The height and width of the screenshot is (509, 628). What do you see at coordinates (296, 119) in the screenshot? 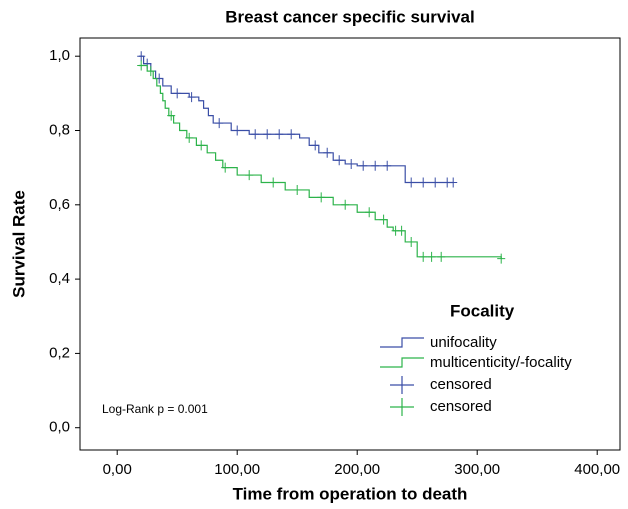
I see `survival-curve` at bounding box center [296, 119].